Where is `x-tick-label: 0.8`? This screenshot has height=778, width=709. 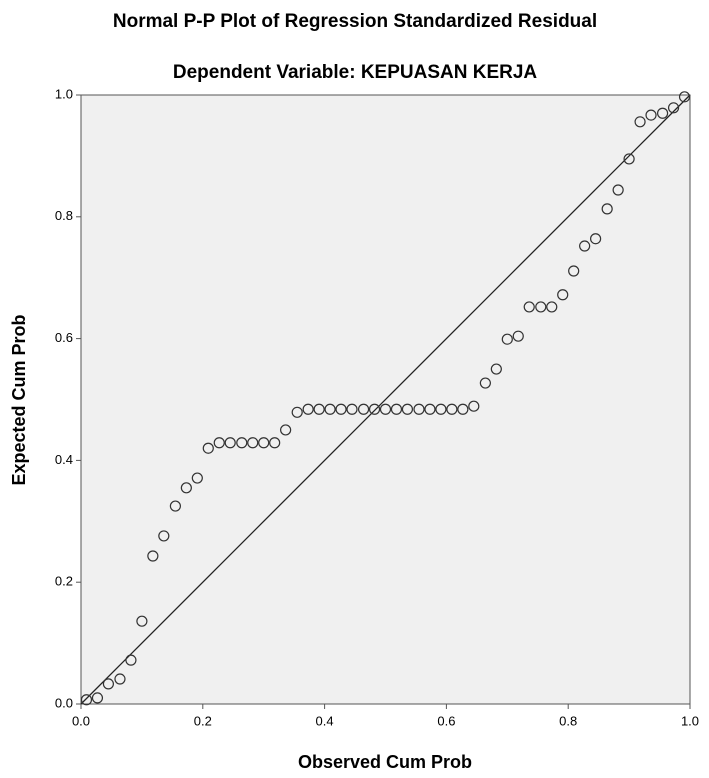 x-tick-label: 0.8 is located at coordinates (568, 720).